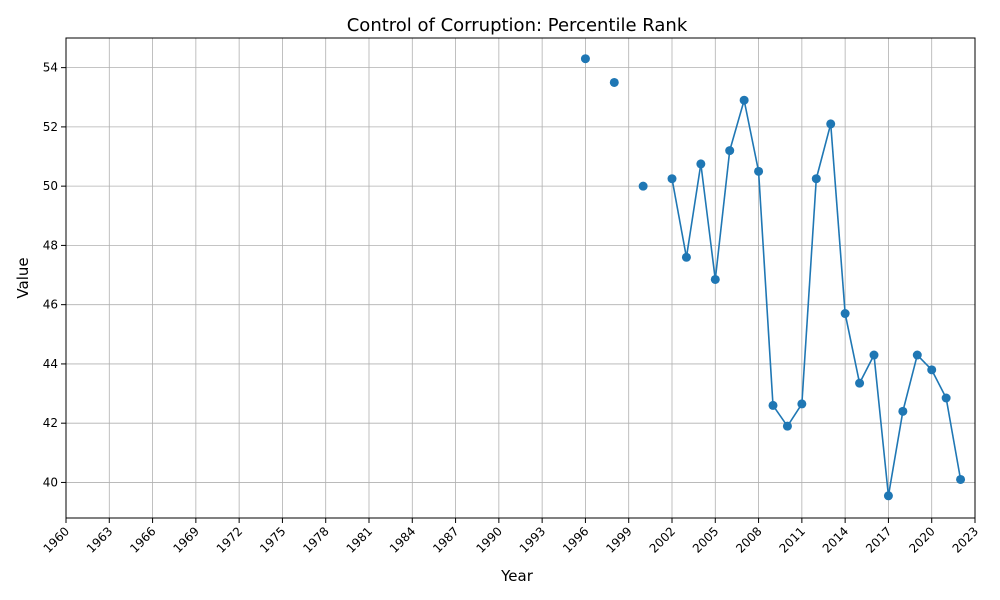 This screenshot has height=600, width=1000. Describe the element at coordinates (50, 245) in the screenshot. I see `y-tick-label: 48` at that location.